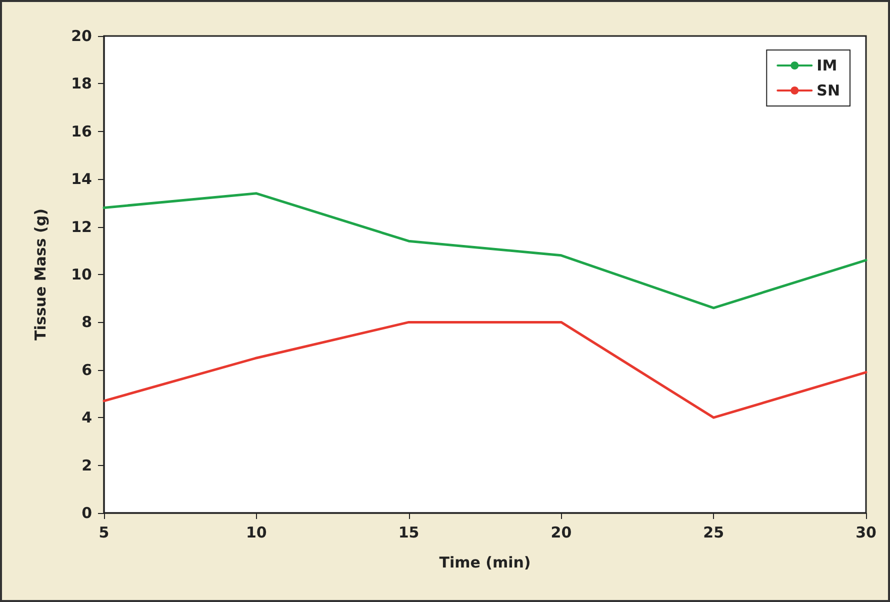 Image resolution: width=890 pixels, height=602 pixels. I want to click on y-axis-title: Tissue Mass (g), so click(41, 274).